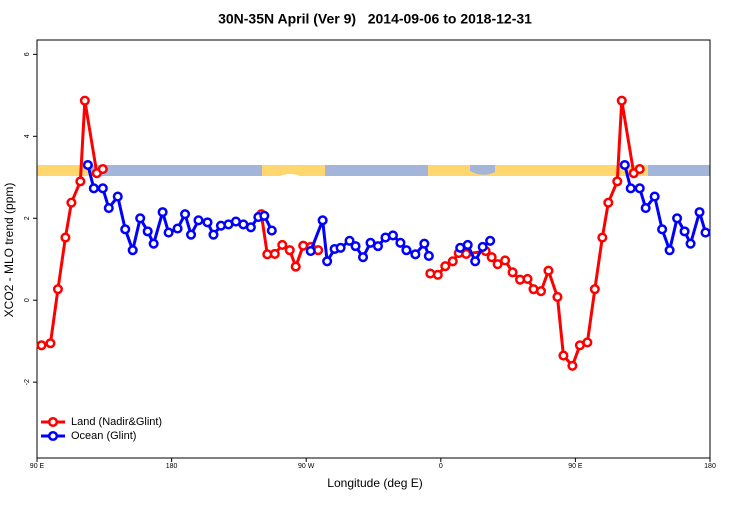  What do you see at coordinates (27, 218) in the screenshot?
I see `y-tick-label: 2` at bounding box center [27, 218].